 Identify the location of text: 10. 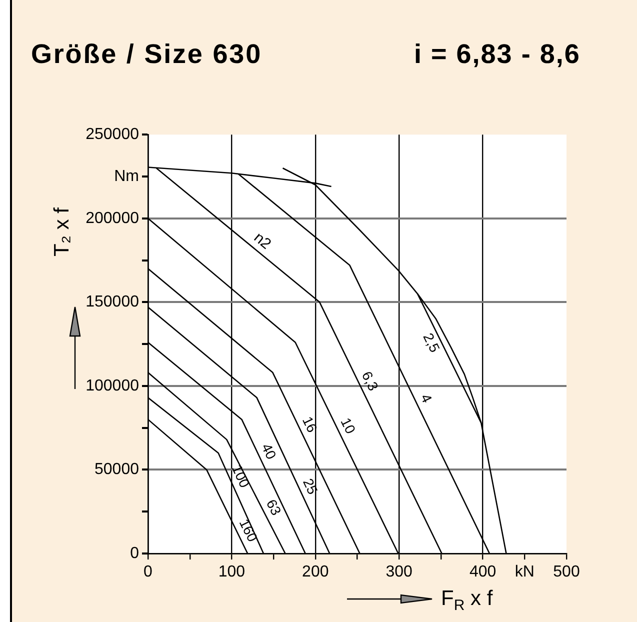
(349, 425).